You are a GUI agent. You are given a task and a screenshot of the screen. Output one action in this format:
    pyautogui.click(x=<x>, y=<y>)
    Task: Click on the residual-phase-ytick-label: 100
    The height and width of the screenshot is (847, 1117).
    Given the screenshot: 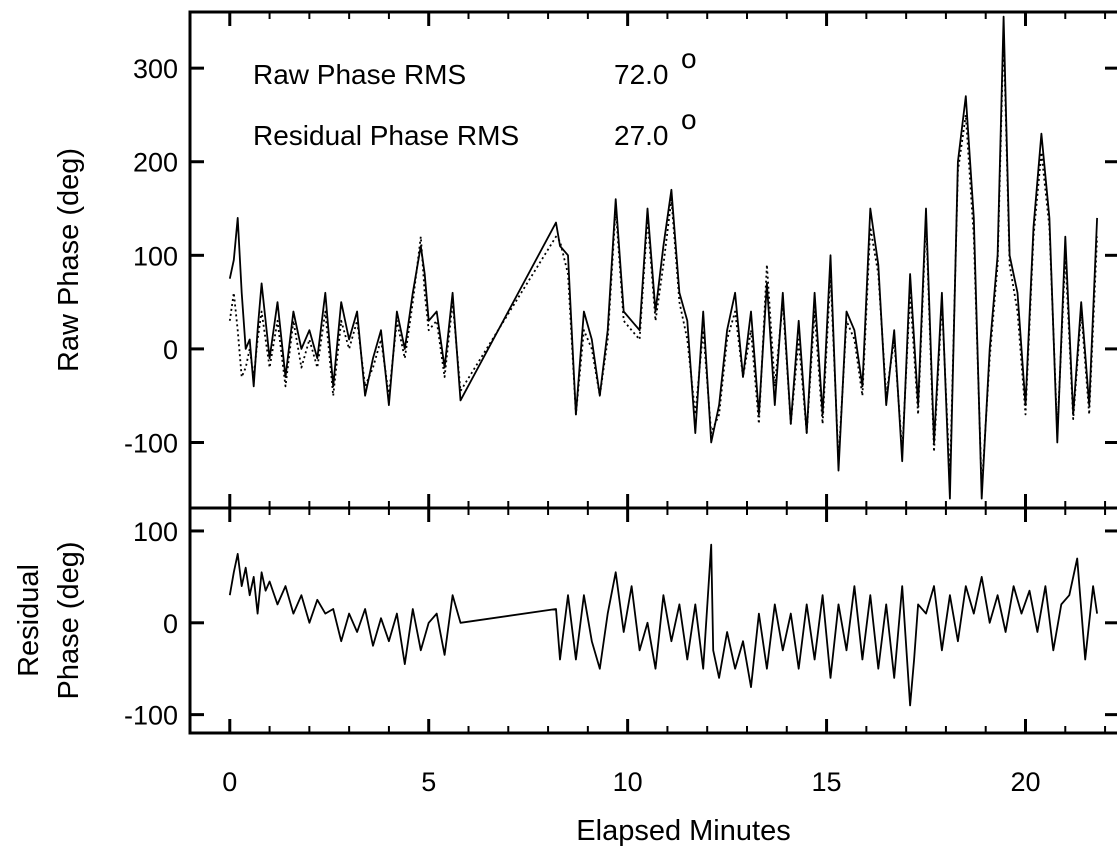 What is the action you would take?
    pyautogui.click(x=155, y=532)
    